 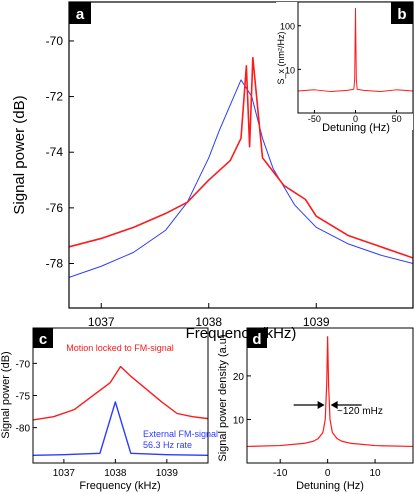 I want to click on panel-d-y-label: Signal power density (a.u), so click(x=223, y=397).